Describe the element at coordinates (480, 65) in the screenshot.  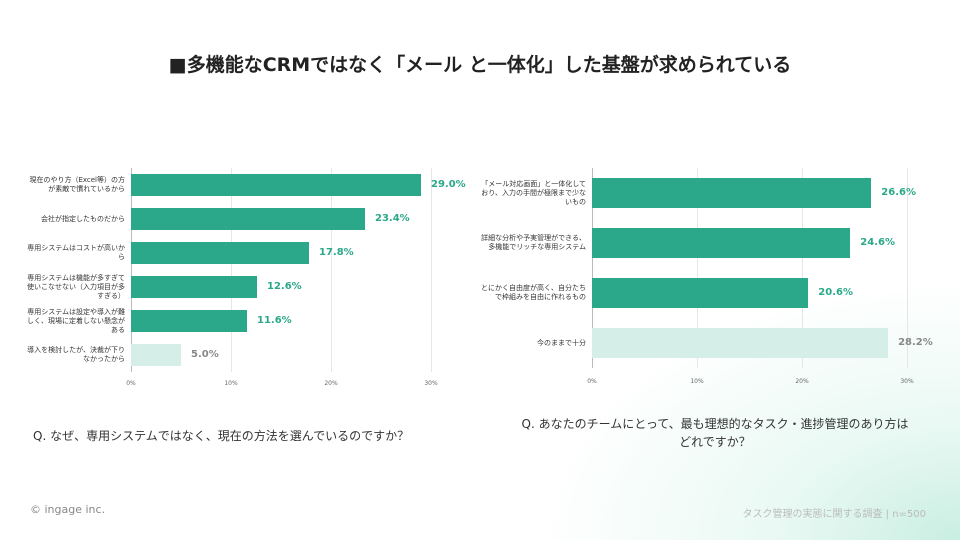
I see `slide-title: ■多機能なCRMではなく「メール と一体化」した基盤が求められている` at that location.